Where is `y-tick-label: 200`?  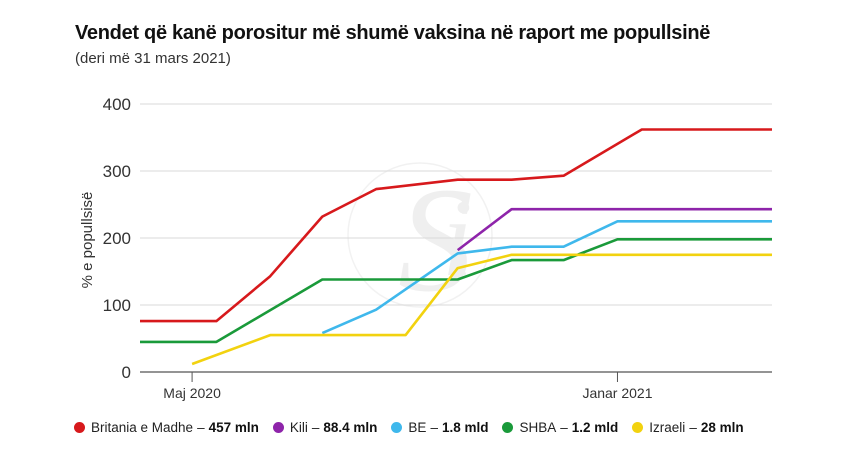 y-tick-label: 200 is located at coordinates (117, 238).